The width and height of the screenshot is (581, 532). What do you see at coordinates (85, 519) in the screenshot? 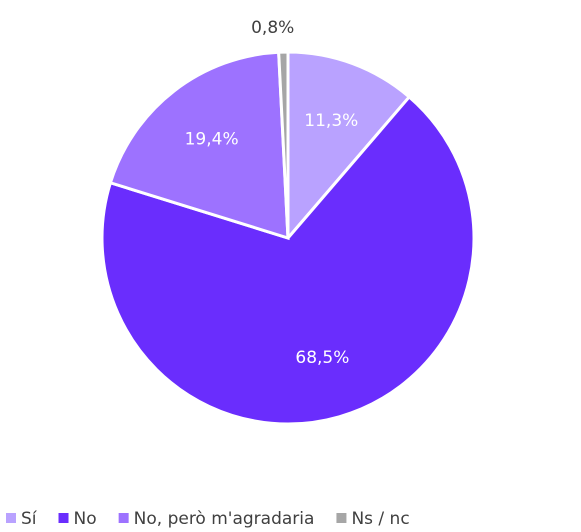
I see `legend-label: No` at bounding box center [85, 519].